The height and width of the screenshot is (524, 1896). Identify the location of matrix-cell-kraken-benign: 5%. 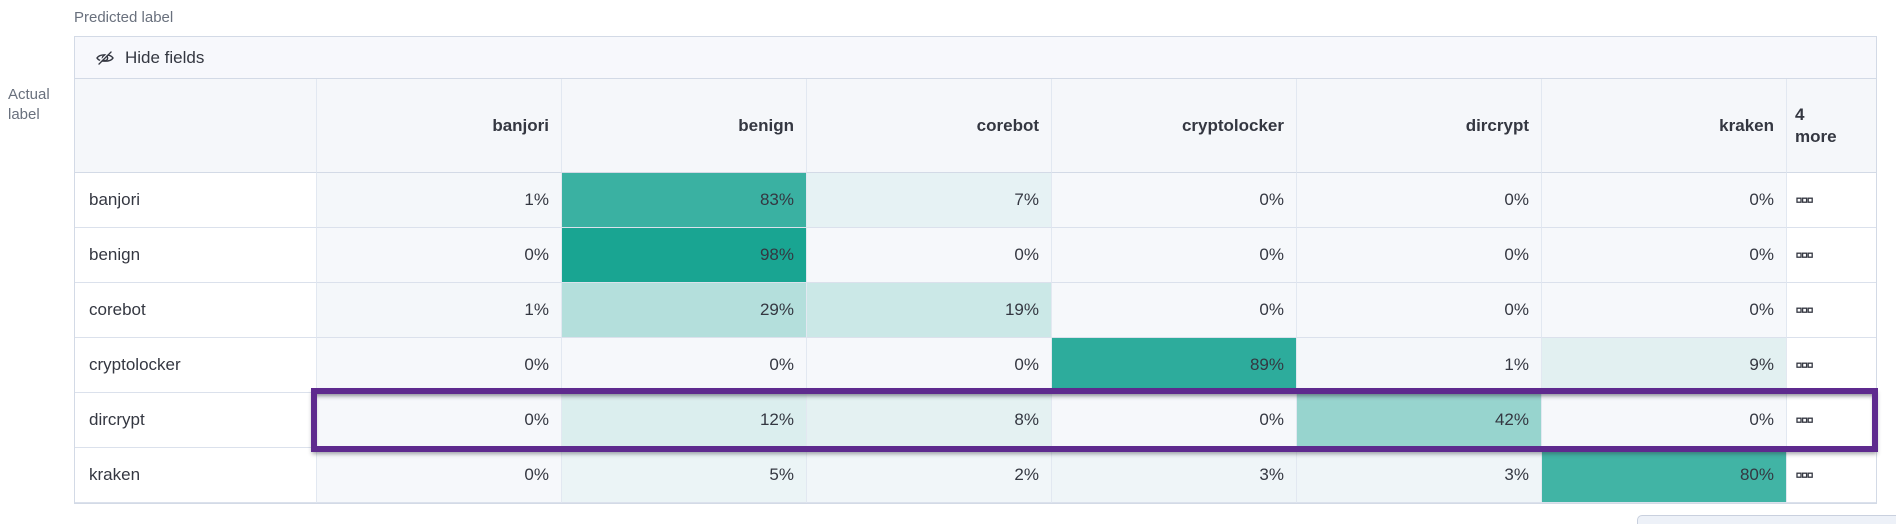
(683, 475).